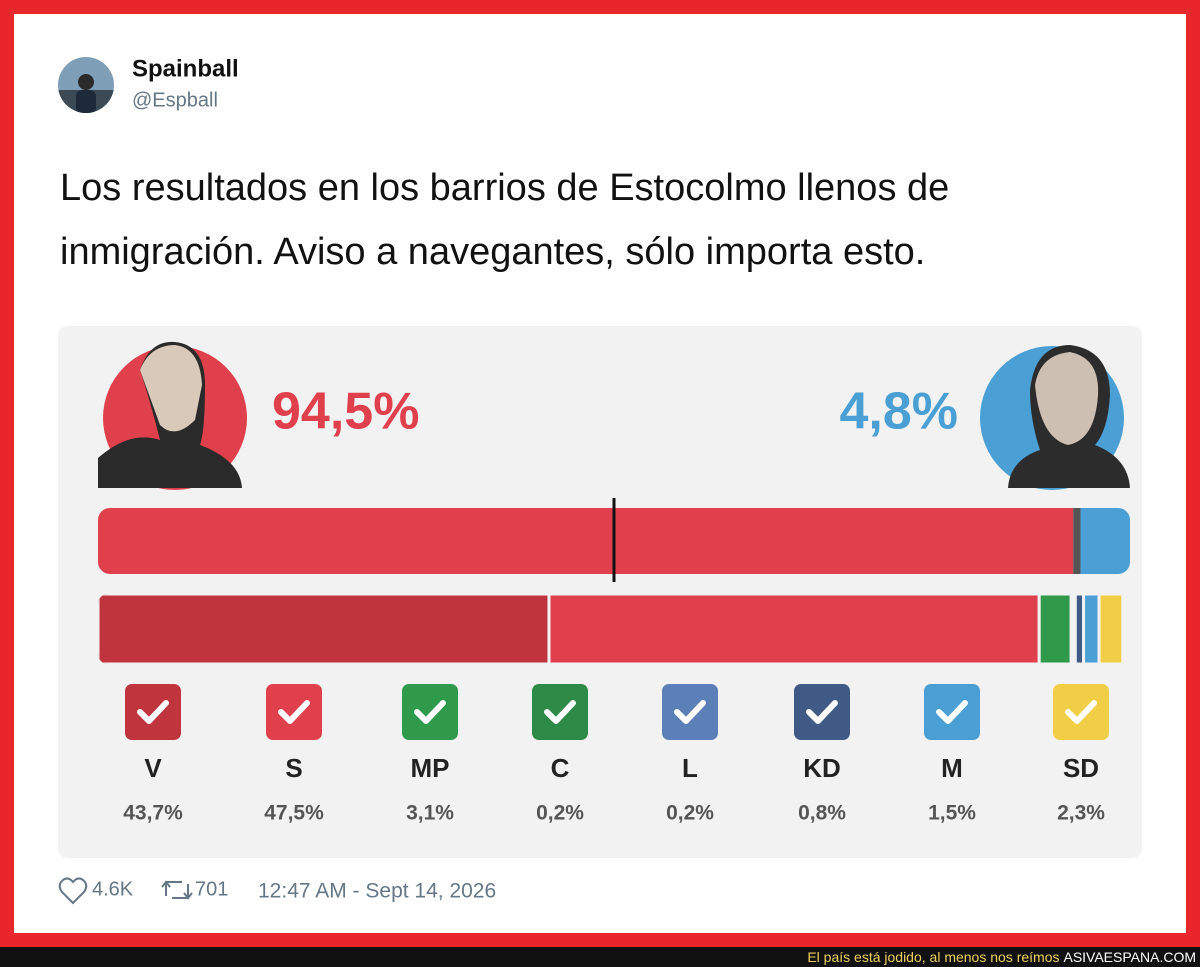 This screenshot has width=1200, height=967. I want to click on party-share: 43,7%, so click(153, 813).